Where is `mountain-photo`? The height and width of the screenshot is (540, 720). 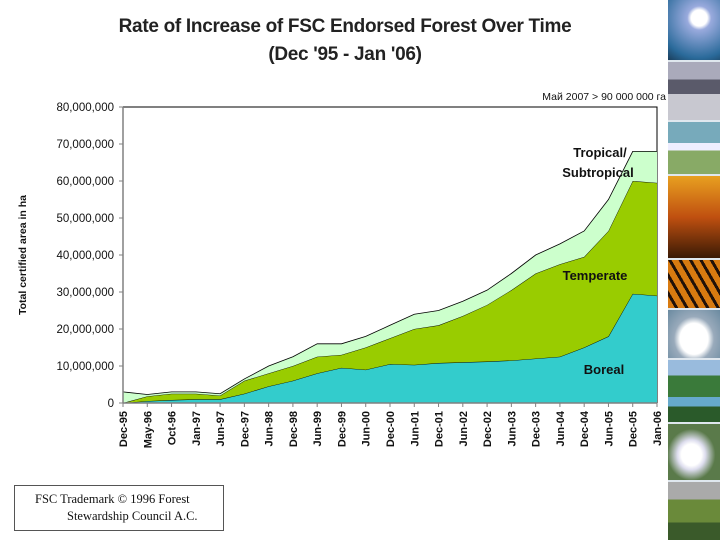
mountain-photo is located at coordinates (694, 148).